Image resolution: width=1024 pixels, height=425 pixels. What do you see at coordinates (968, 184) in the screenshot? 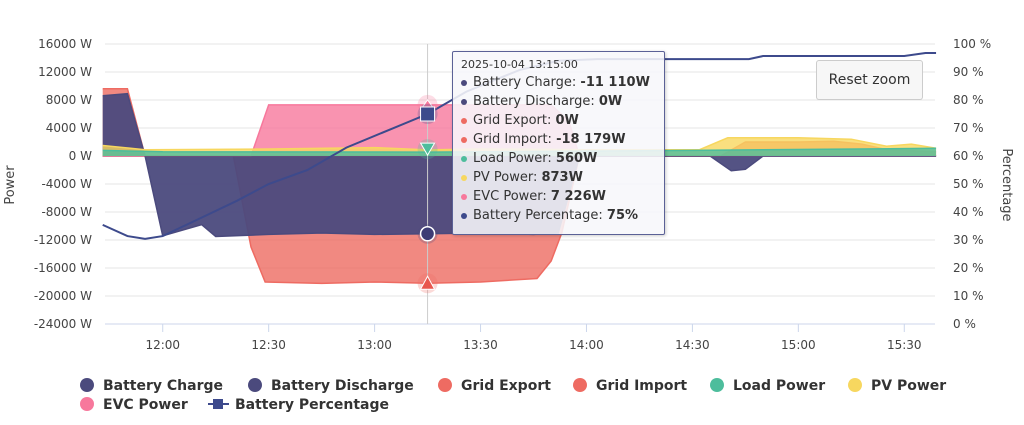
I see `y-right-tick-label: 50 %` at bounding box center [968, 184].